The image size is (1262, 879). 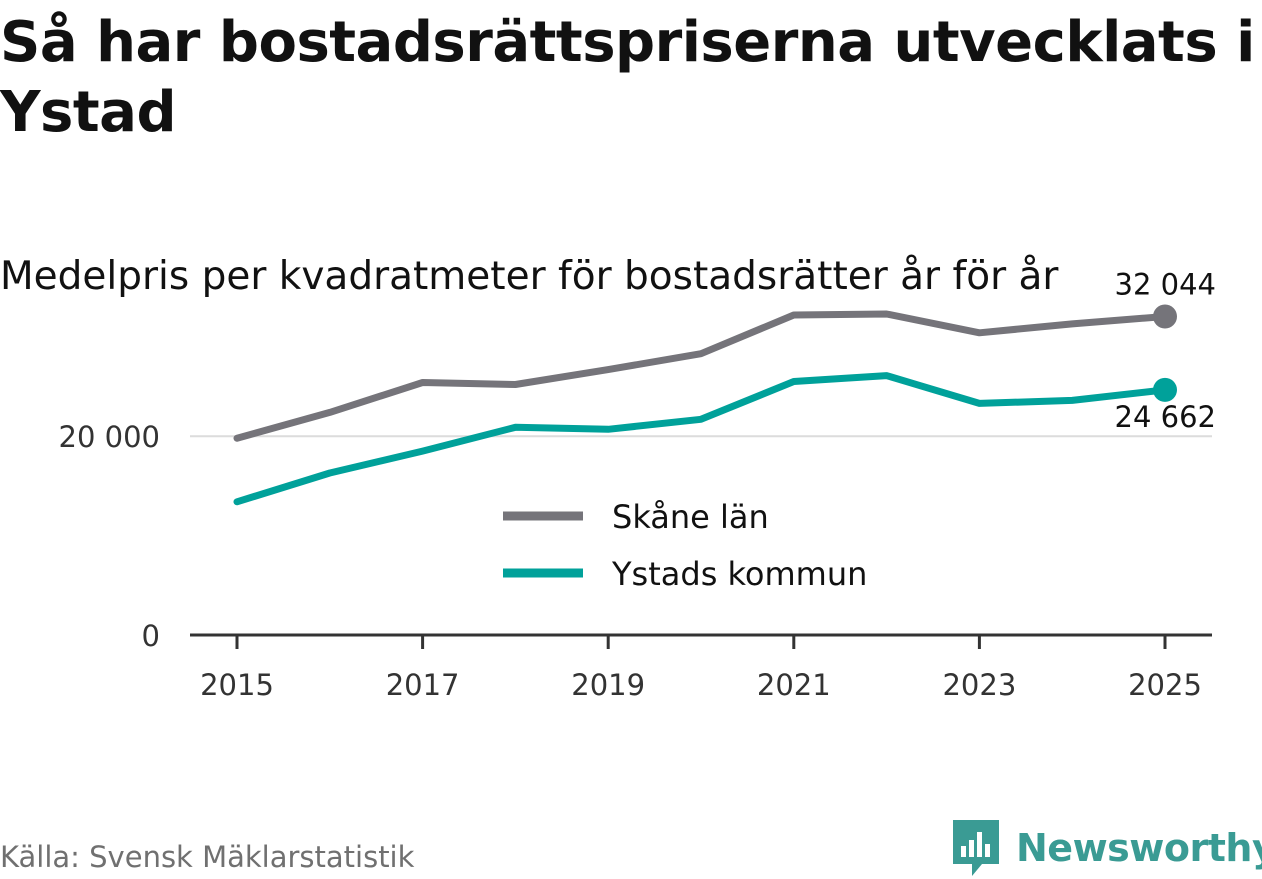 I want to click on x-tick-label: 2021, so click(x=794, y=685).